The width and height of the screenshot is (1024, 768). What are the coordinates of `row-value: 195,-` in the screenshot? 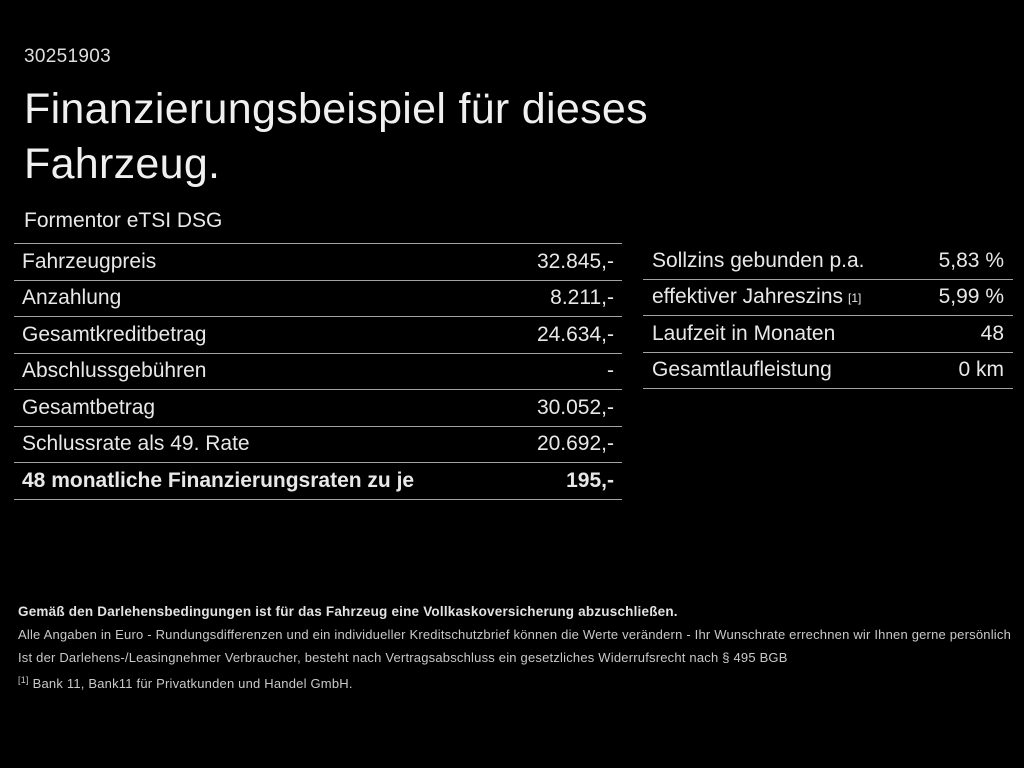 It's located at (590, 480).